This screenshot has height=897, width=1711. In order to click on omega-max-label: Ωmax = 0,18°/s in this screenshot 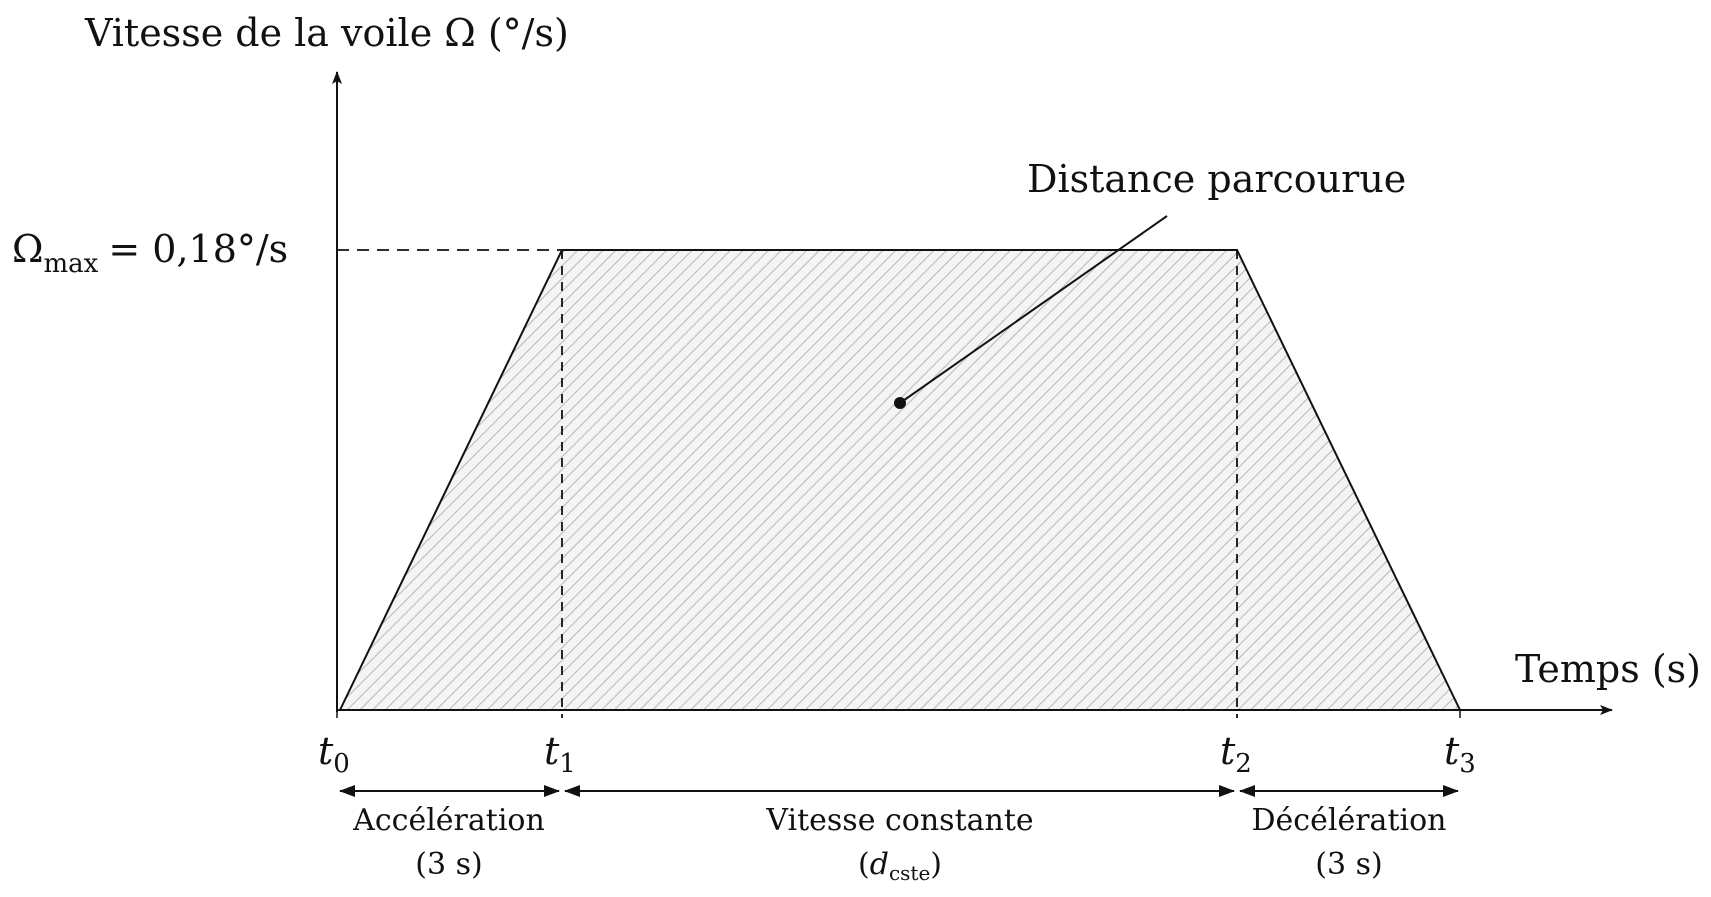, I will do `click(150, 253)`.